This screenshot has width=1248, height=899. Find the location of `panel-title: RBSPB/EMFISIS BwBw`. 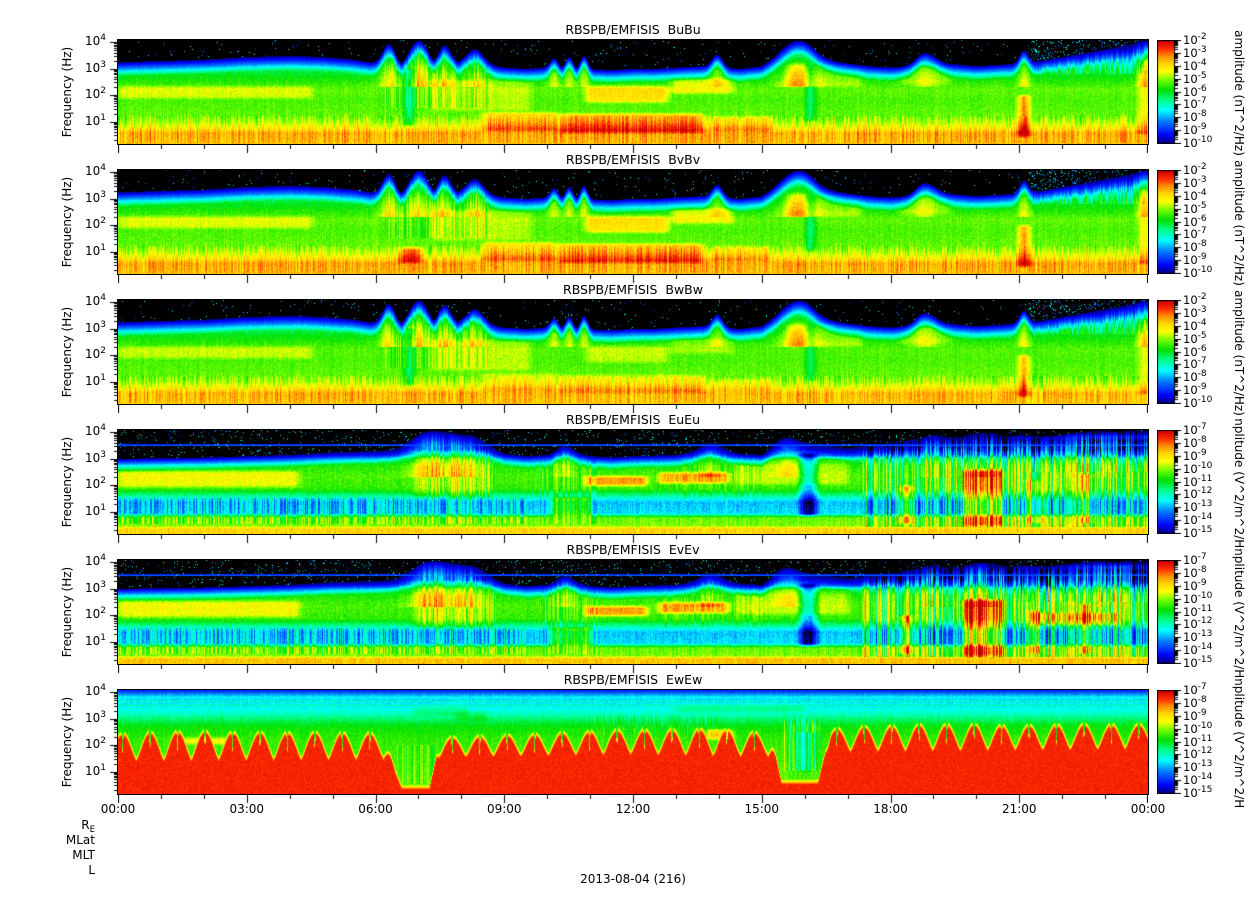

panel-title: RBSPB/EMFISIS BwBw is located at coordinates (633, 289).